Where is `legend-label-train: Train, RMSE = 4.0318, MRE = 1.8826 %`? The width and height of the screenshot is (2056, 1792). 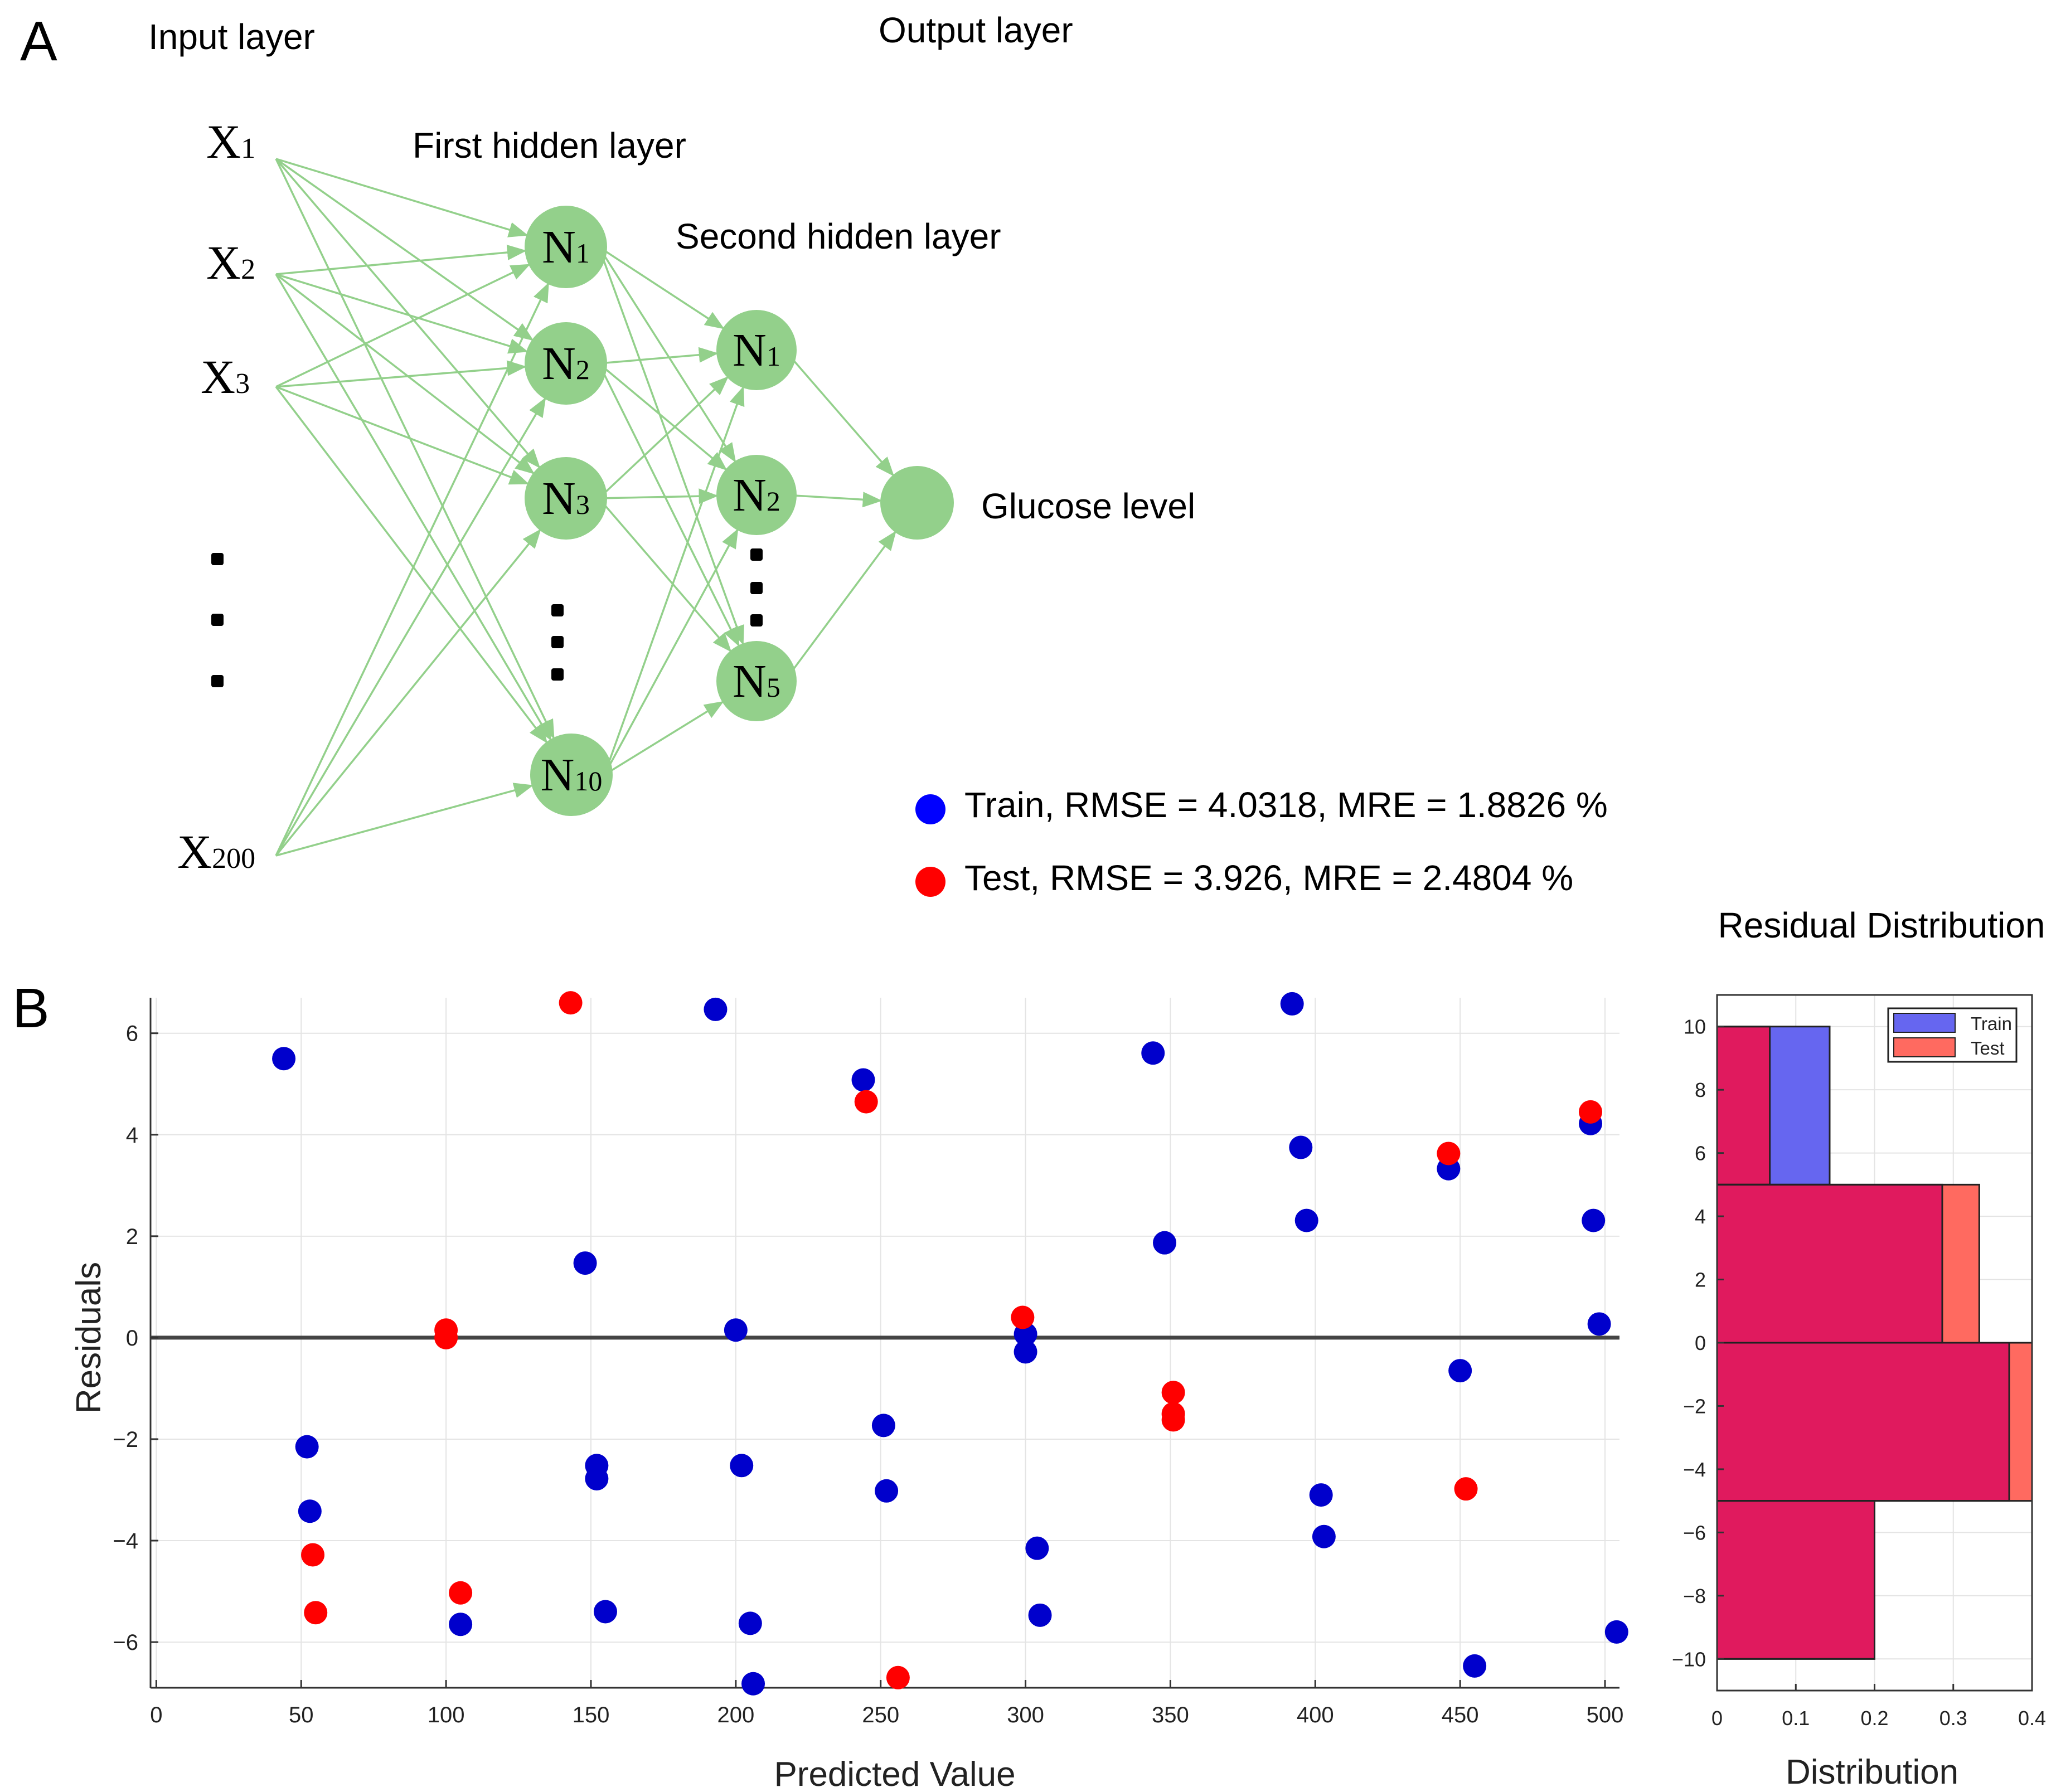 legend-label-train: Train, RMSE = 4.0318, MRE = 1.8826 % is located at coordinates (1286, 805).